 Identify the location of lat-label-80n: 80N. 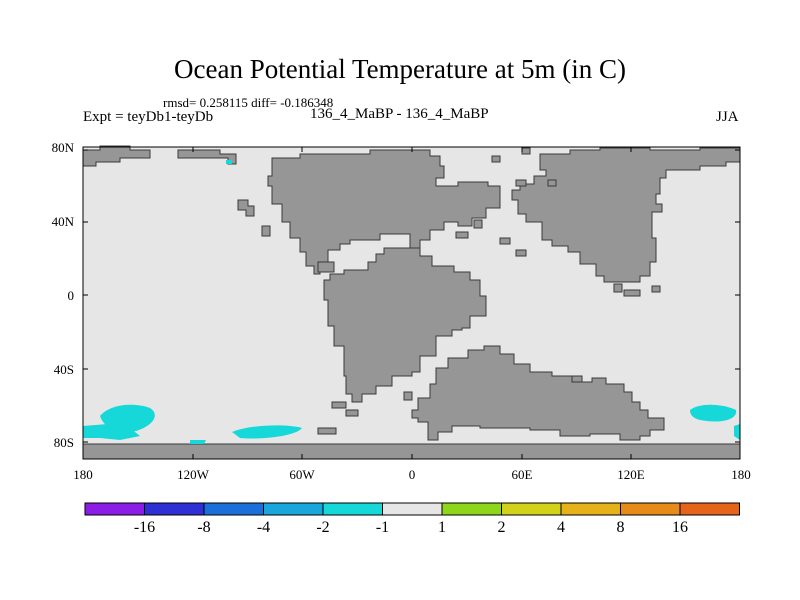
(62, 147).